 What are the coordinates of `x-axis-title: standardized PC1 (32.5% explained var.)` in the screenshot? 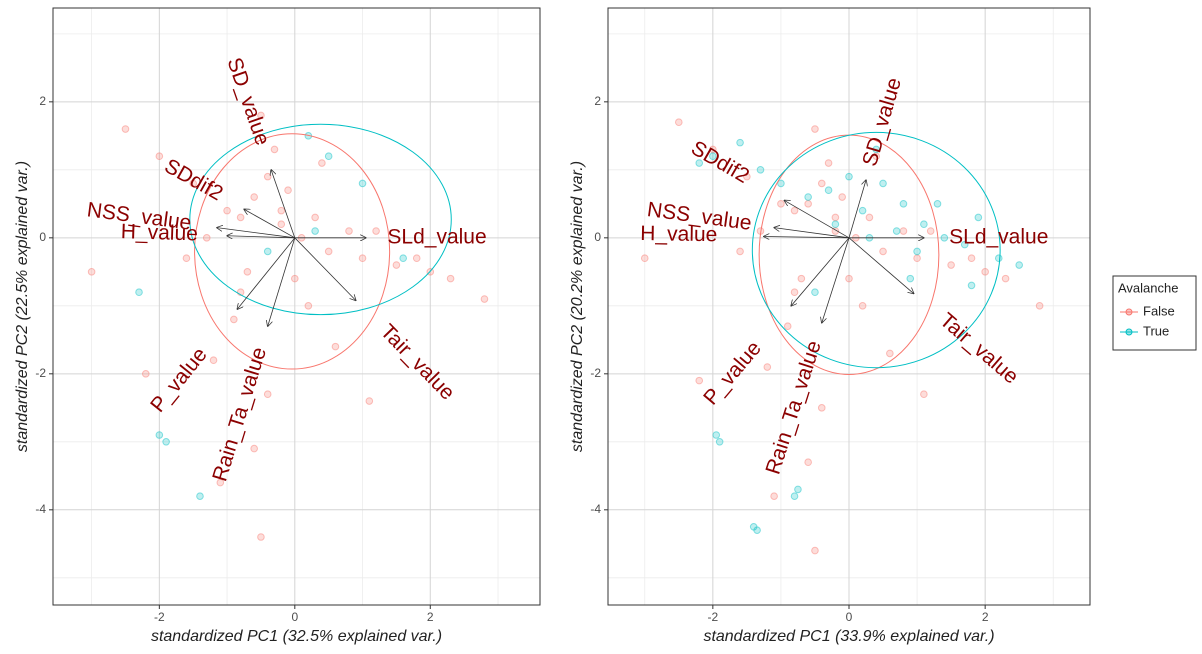 It's located at (296, 636).